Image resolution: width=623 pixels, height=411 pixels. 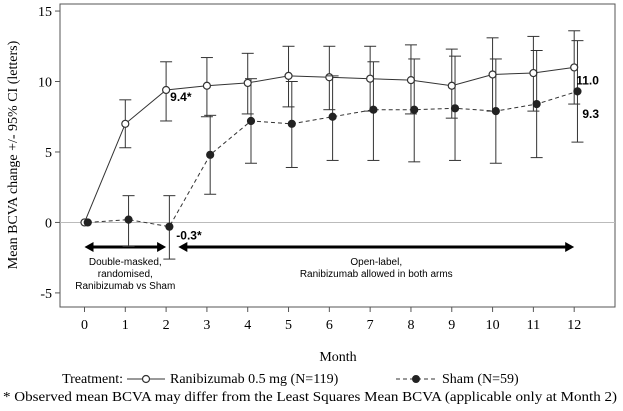 I want to click on x-tick-label: 5, so click(x=288, y=325).